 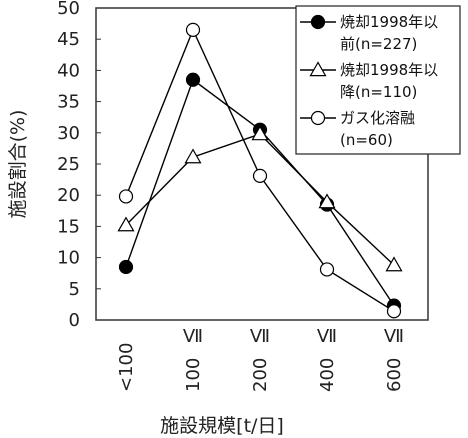 I want to click on y-tick-label: 10, so click(x=68, y=258).